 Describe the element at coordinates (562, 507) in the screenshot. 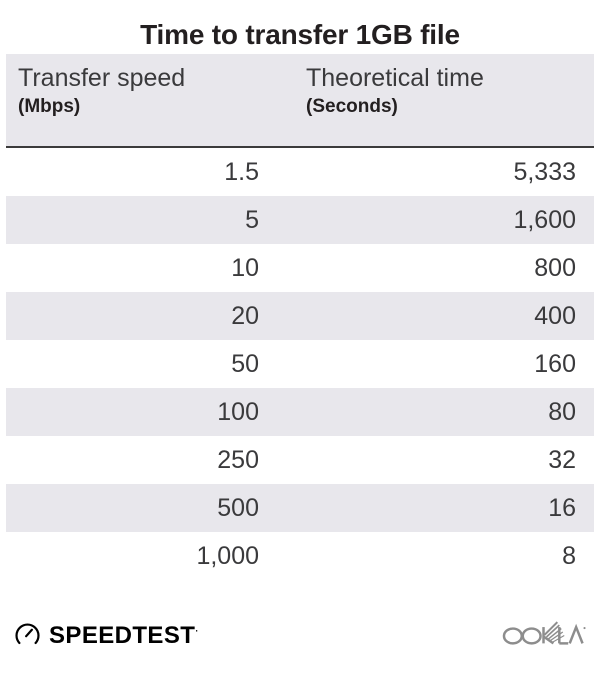

I see `cell-theoretical-time: 16` at that location.